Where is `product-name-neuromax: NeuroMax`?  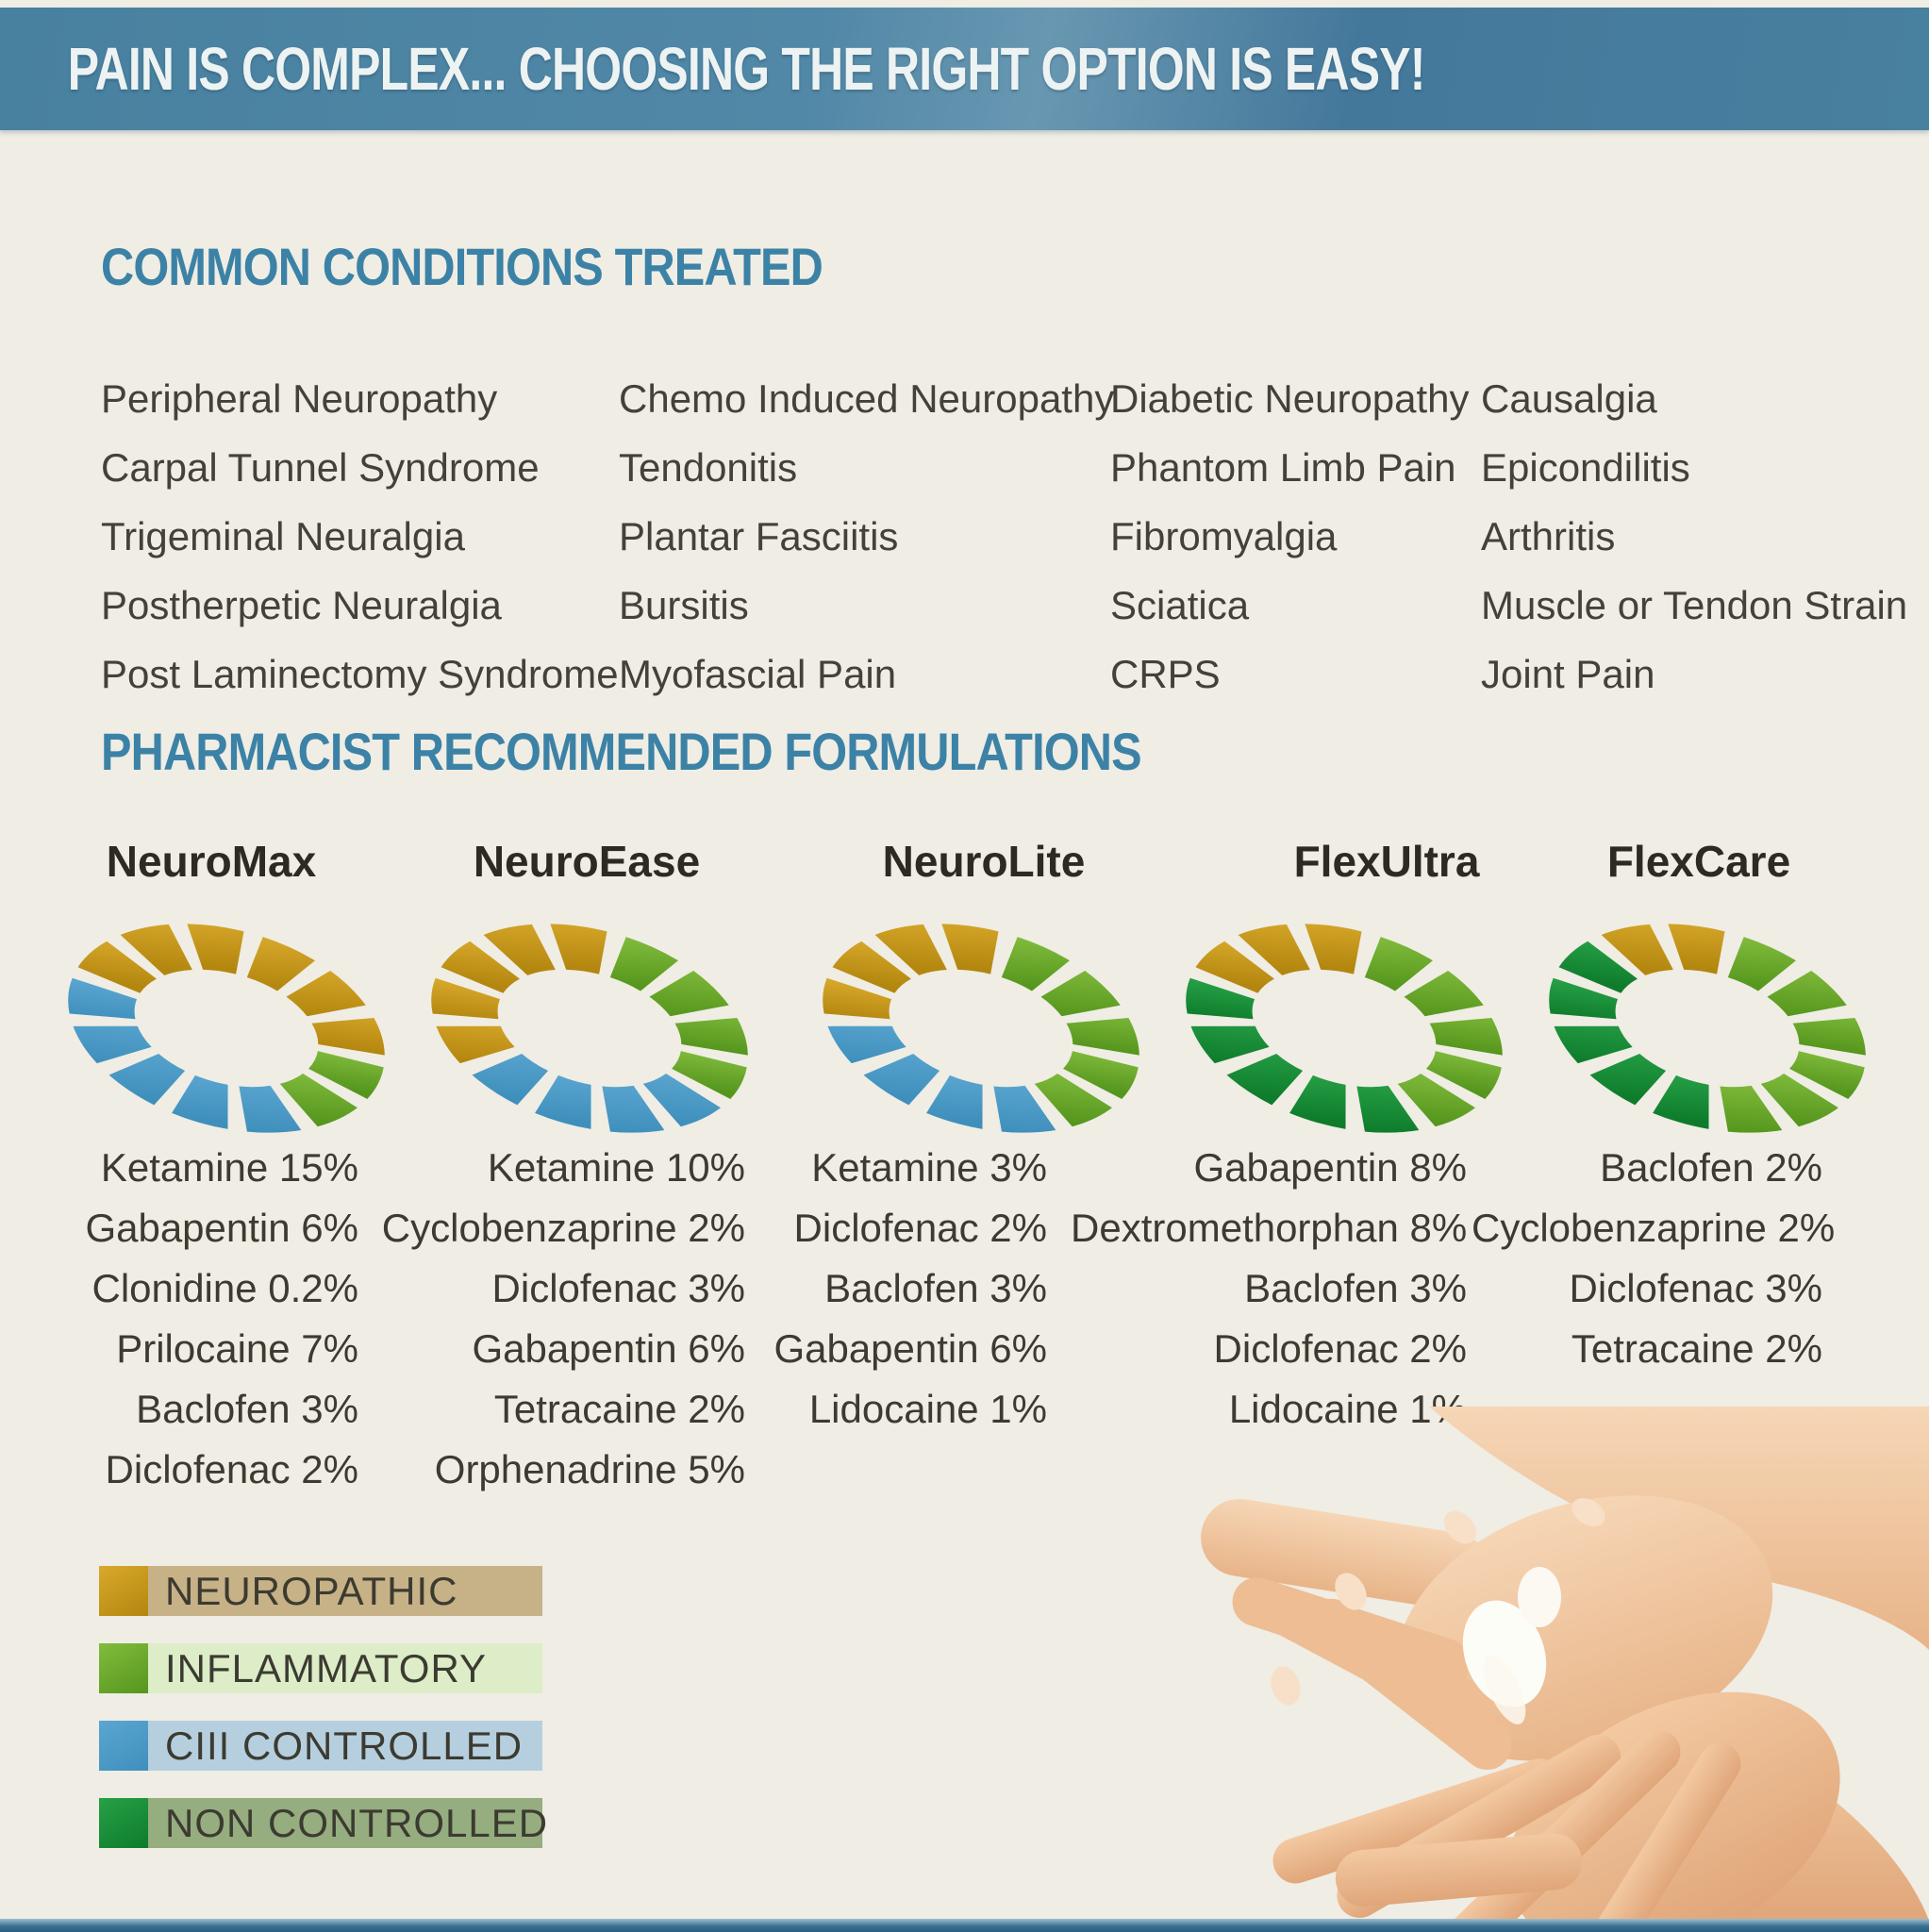
product-name-neuromax: NeuroMax is located at coordinates (211, 861).